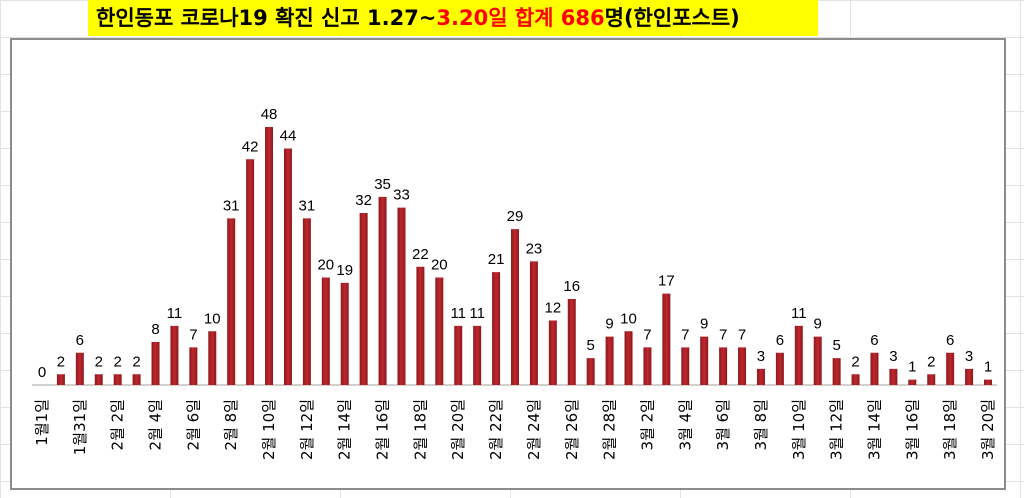 The image size is (1024, 498). What do you see at coordinates (672, 18) in the screenshot?
I see `title-source: 명(한인포스트)` at bounding box center [672, 18].